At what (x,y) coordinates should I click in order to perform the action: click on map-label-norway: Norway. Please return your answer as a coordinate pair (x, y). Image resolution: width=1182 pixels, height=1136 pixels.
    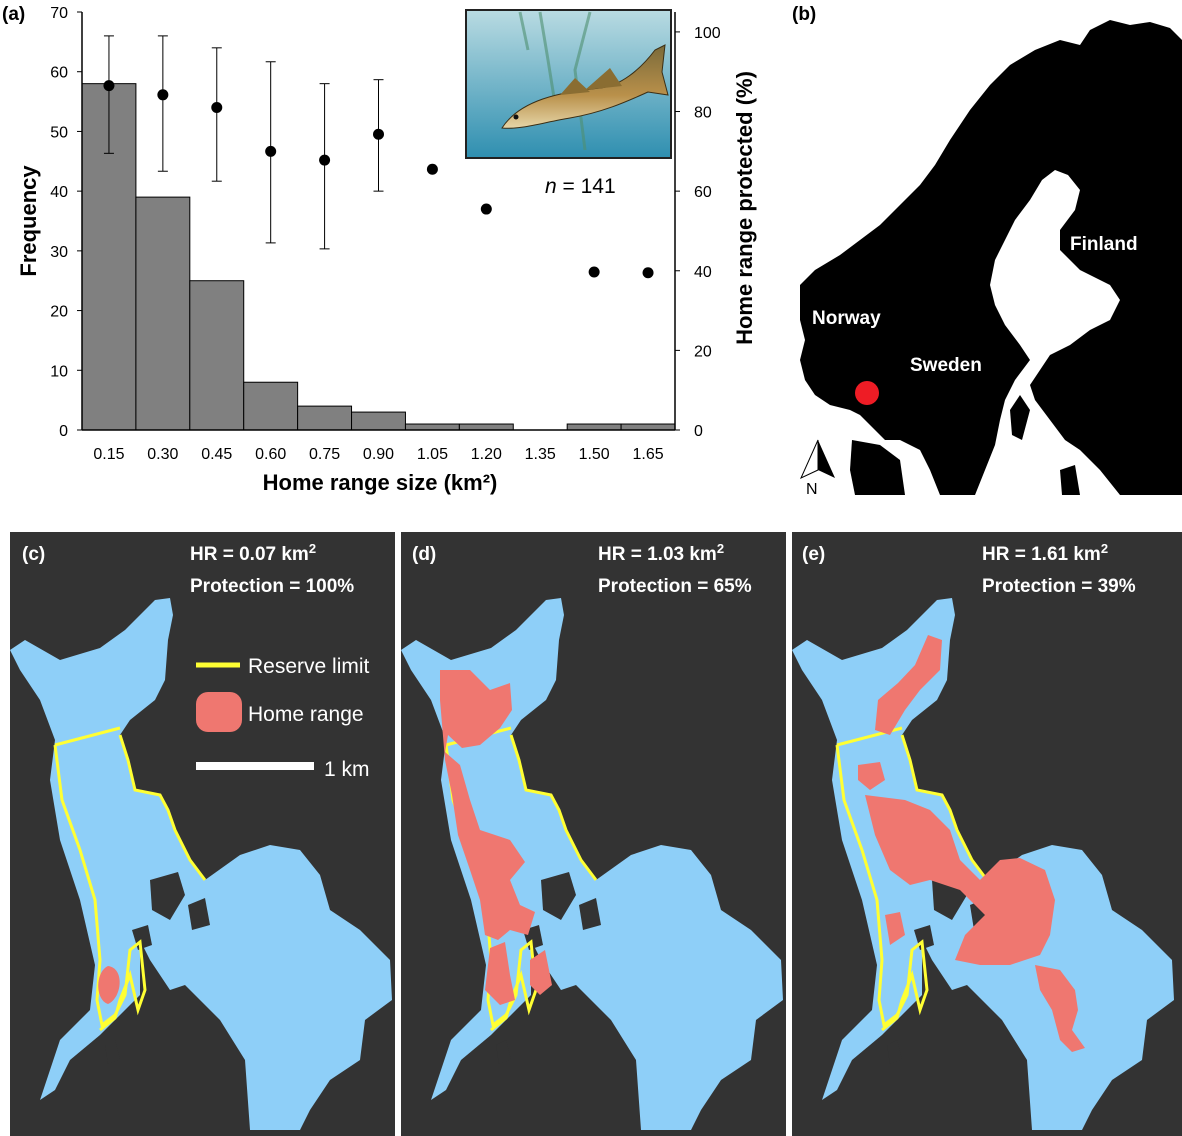
    Looking at the image, I should click on (846, 318).